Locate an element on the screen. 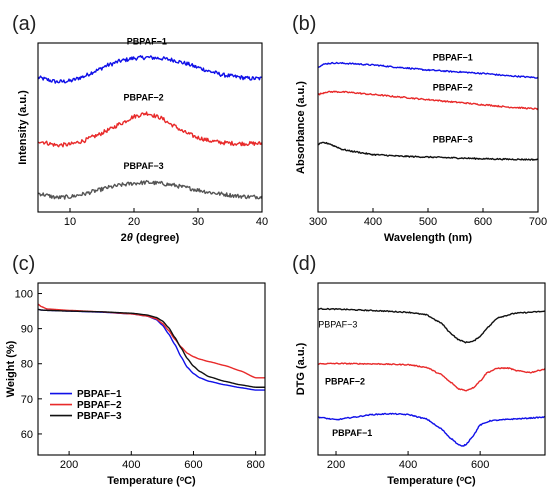 Image resolution: width=550 pixels, height=492 pixels. y-tick-label: 90 is located at coordinates (27, 330).